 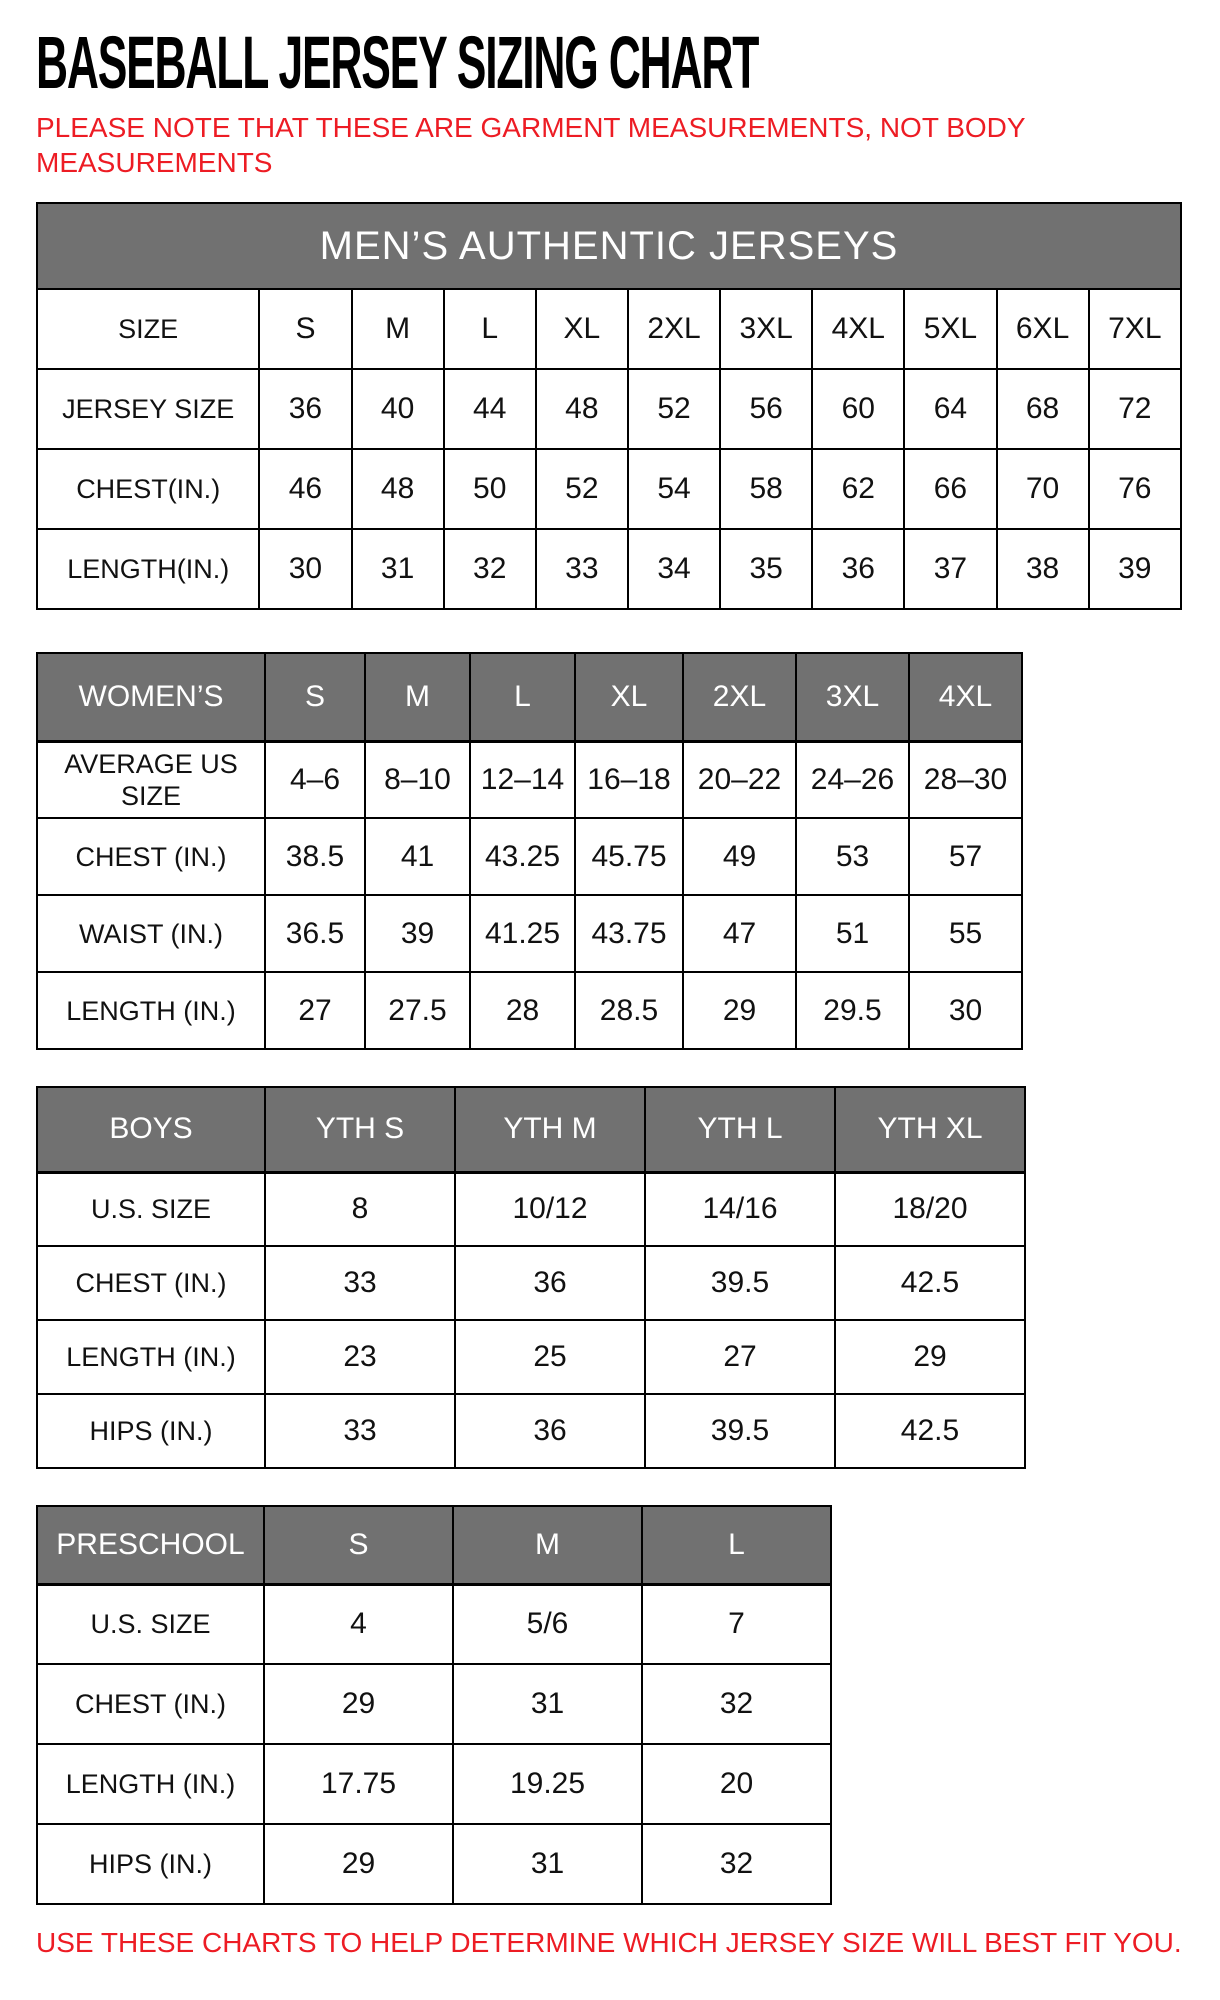 I want to click on table-cell: 2XL, so click(x=674, y=329).